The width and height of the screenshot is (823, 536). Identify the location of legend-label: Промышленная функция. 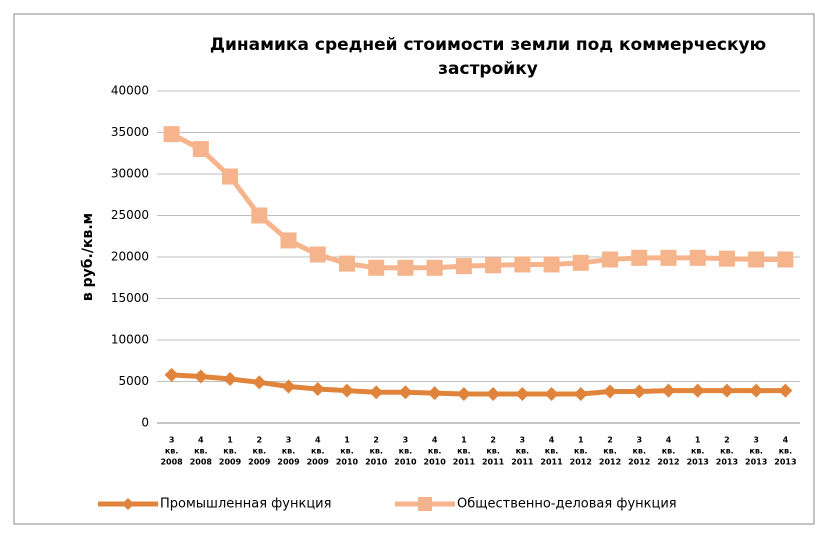
(245, 504).